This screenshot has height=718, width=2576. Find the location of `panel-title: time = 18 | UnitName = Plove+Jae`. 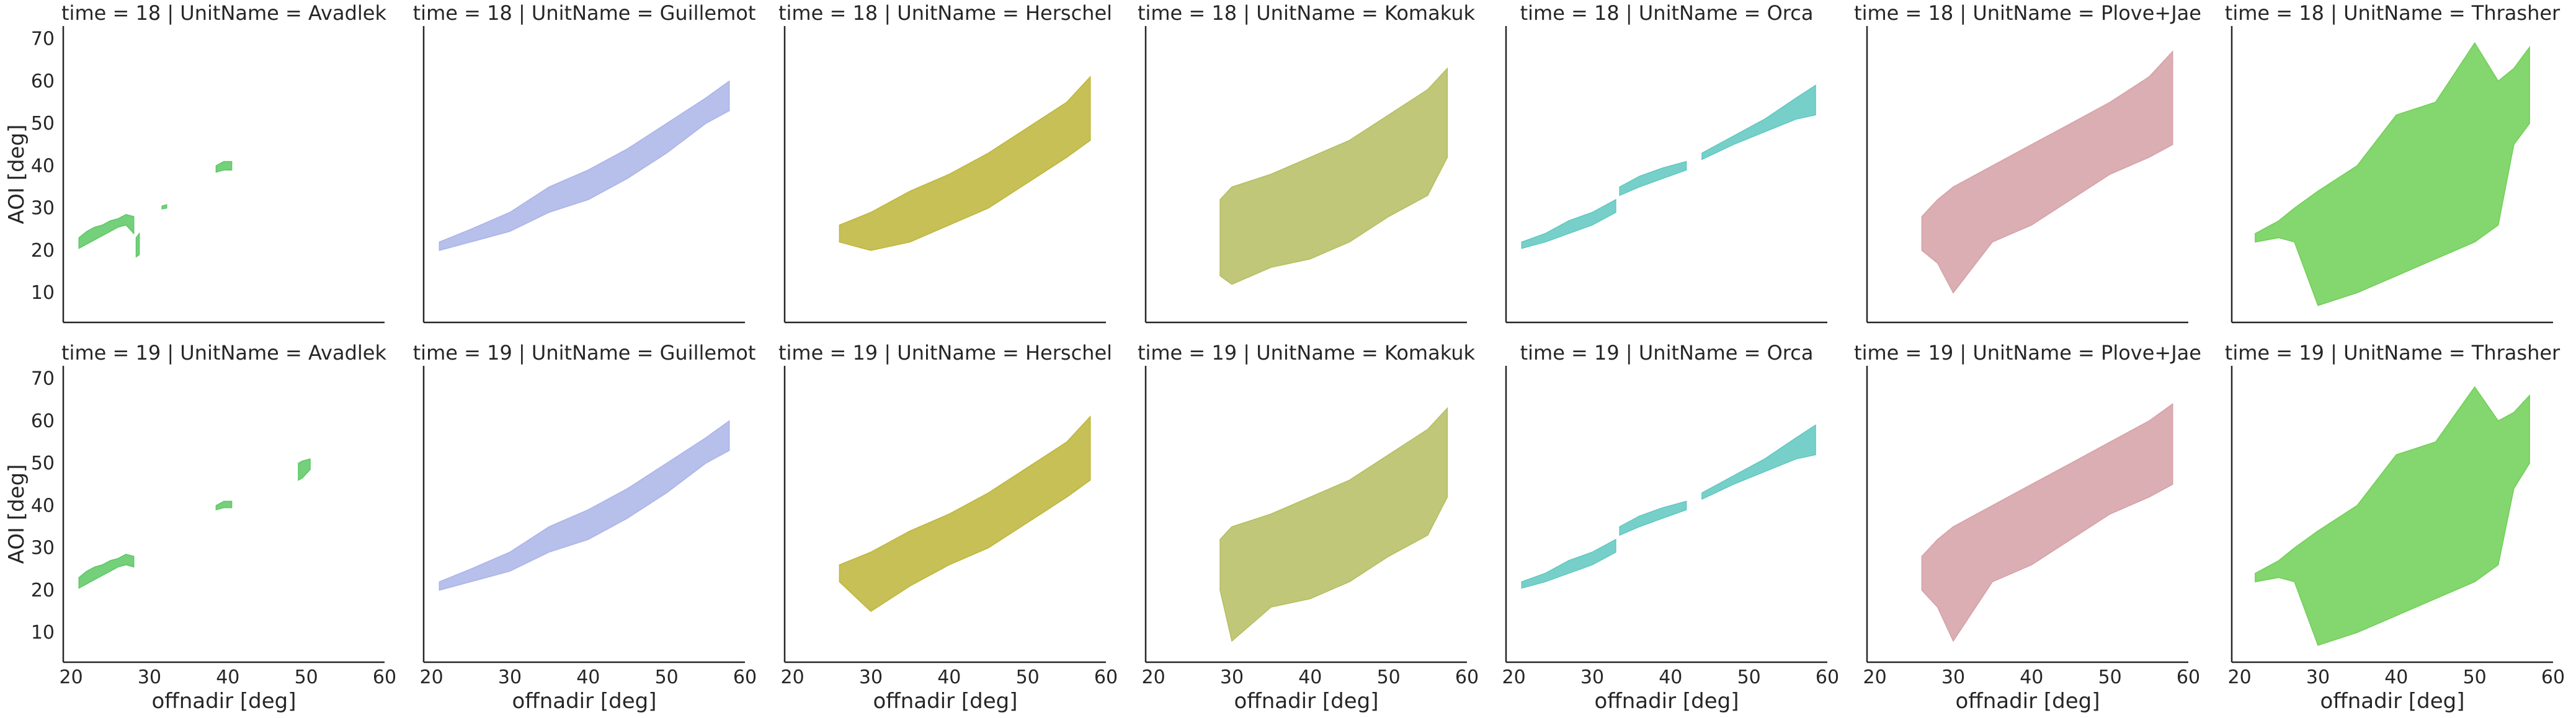

panel-title: time = 18 | UnitName = Plove+Jae is located at coordinates (2027, 13).